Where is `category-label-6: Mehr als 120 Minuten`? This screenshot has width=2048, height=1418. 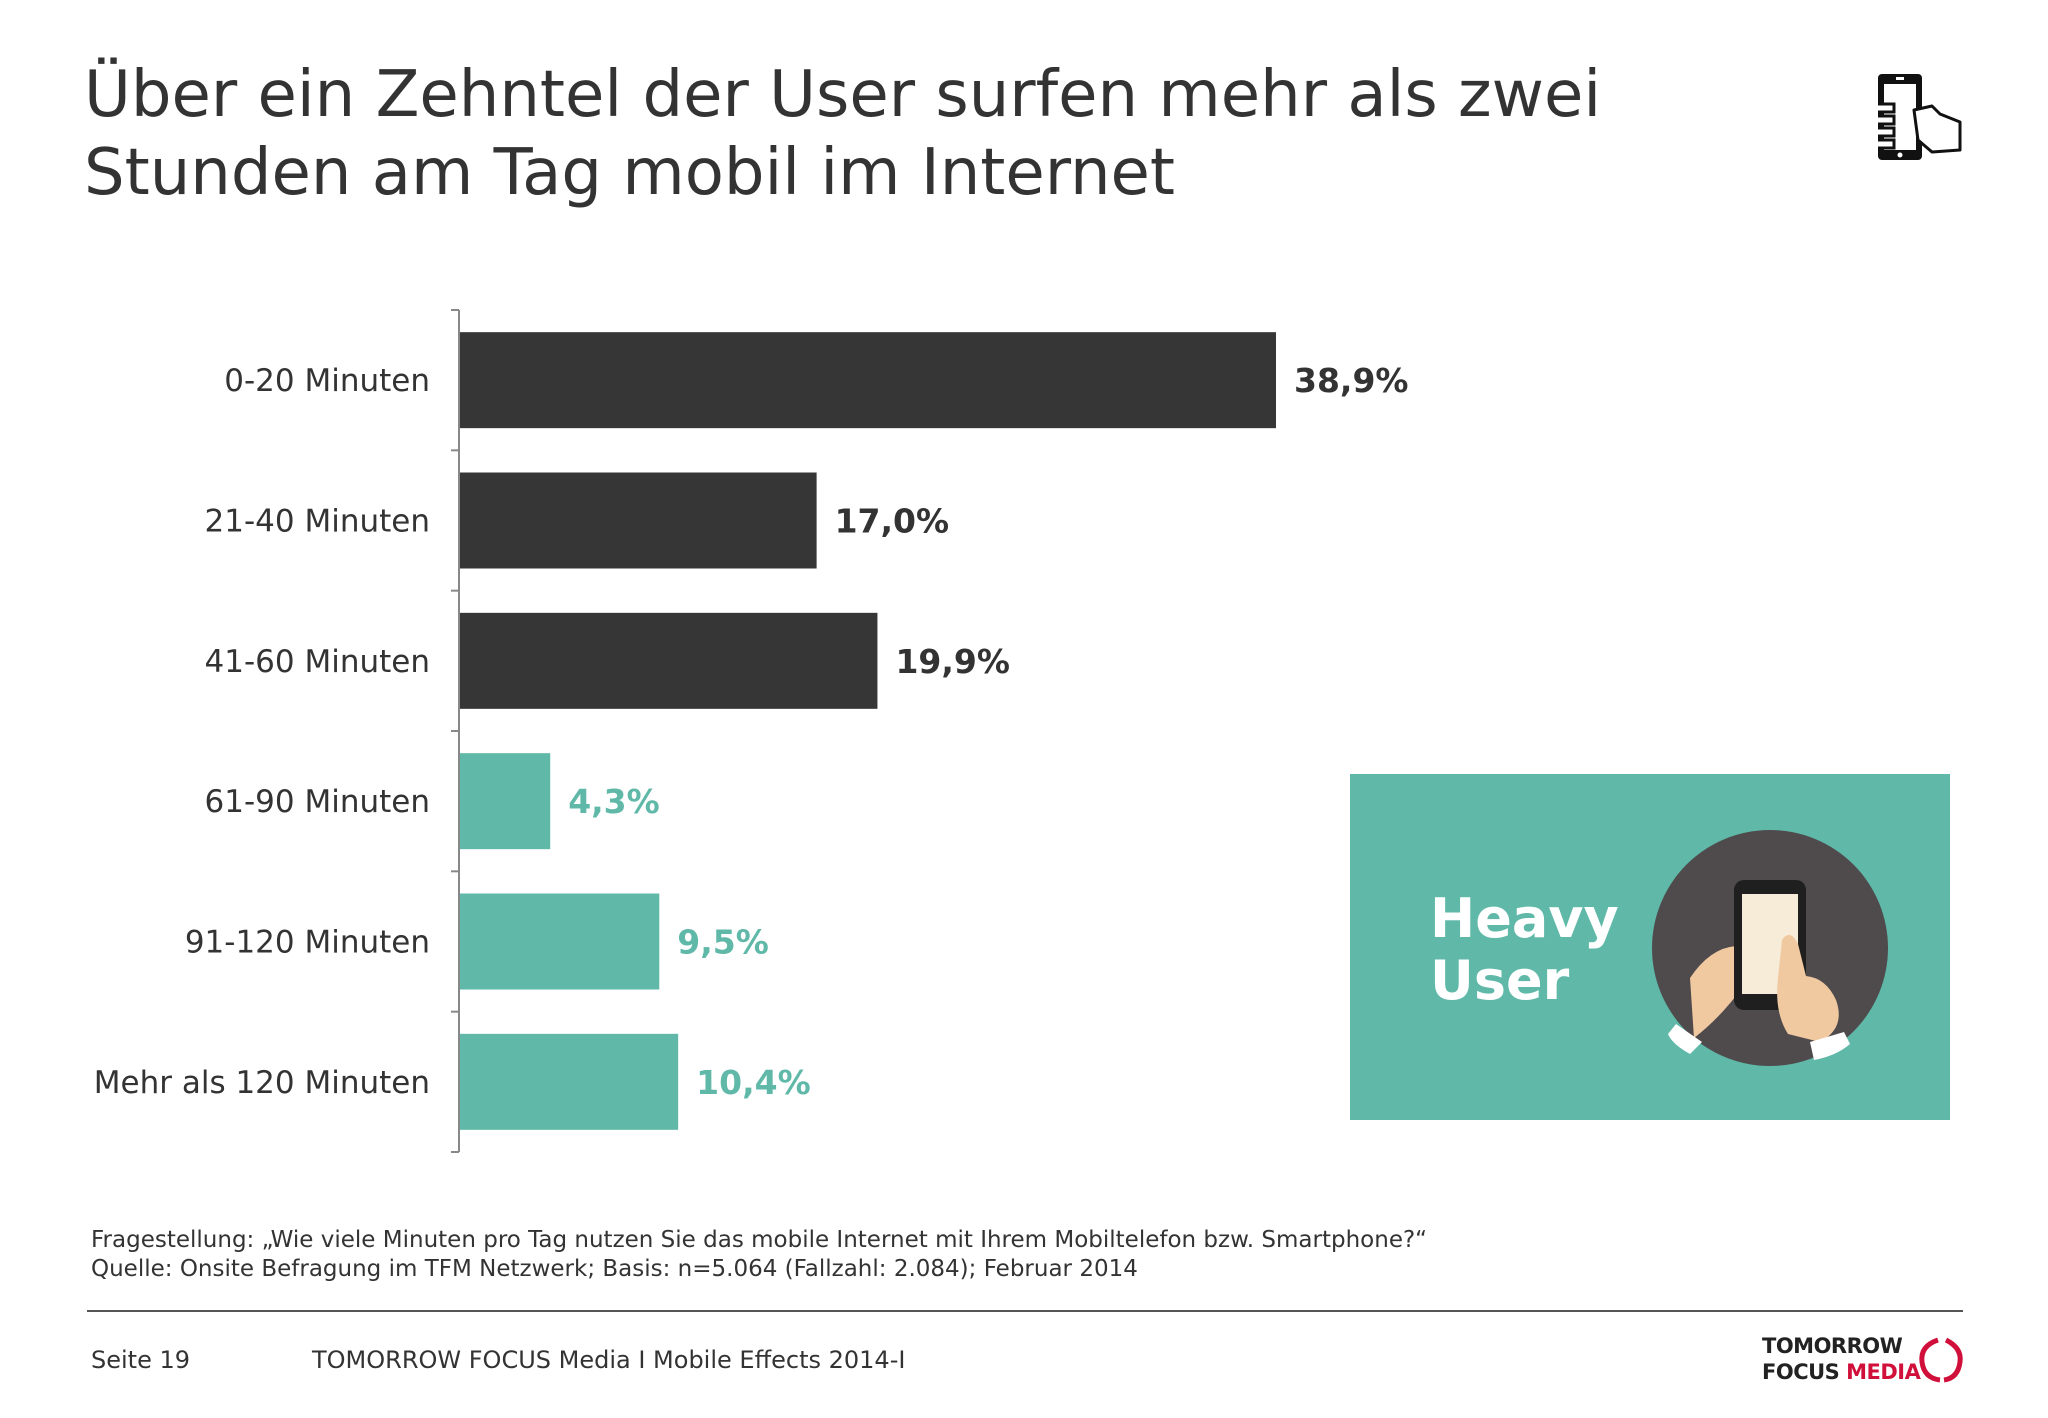 category-label-6: Mehr als 120 Minuten is located at coordinates (262, 1083).